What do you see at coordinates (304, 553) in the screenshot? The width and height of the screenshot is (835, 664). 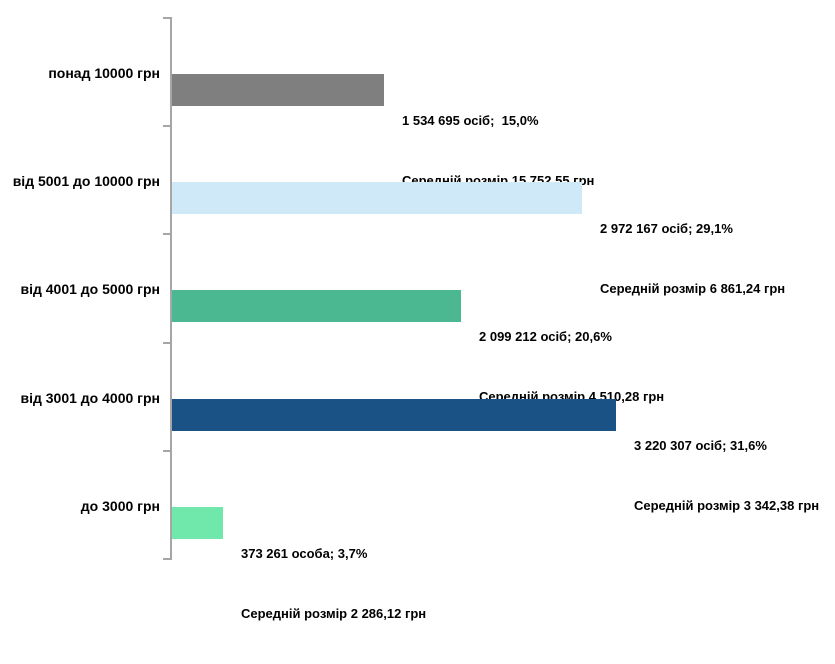 I see `annotation-line-1: 373 261 особа; 3,7%` at bounding box center [304, 553].